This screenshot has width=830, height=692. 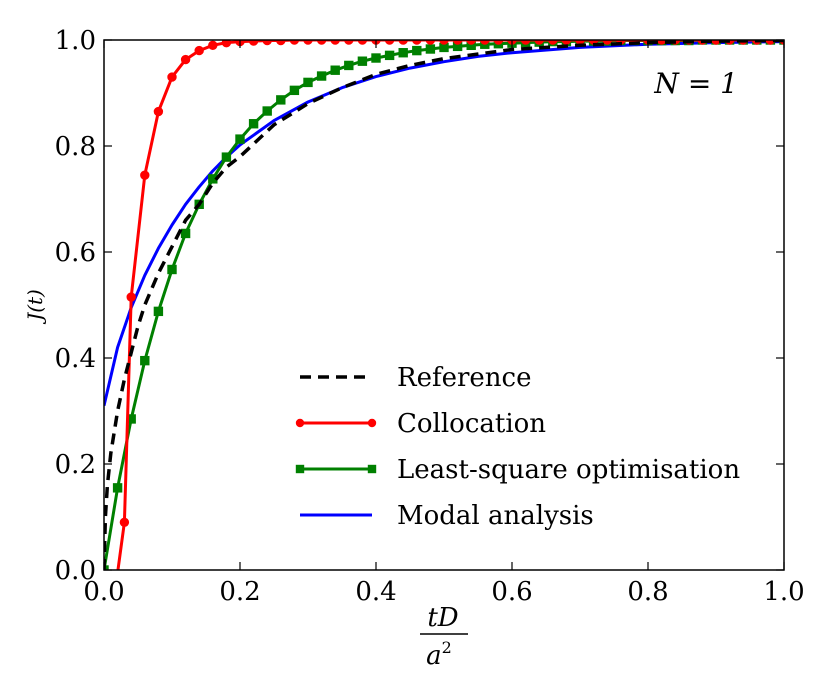 I want to click on y-tick-label: 0.8, so click(x=75, y=147).